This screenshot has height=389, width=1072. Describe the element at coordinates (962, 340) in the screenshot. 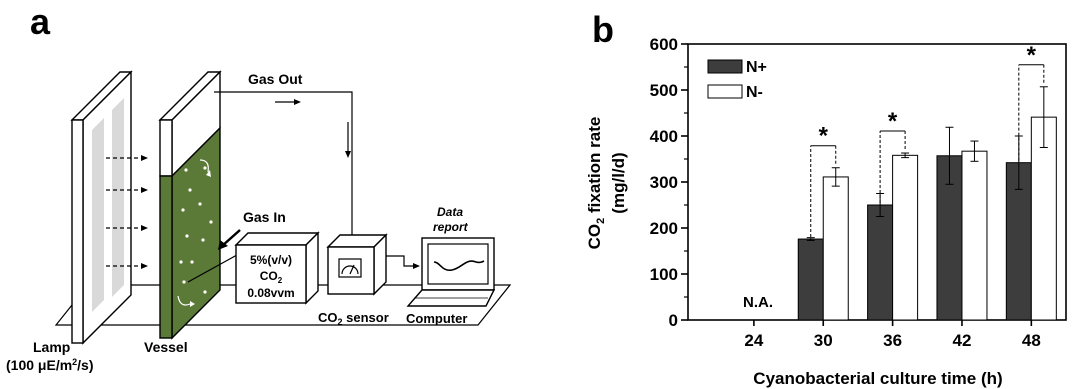

I see `x-tick-label: 42` at that location.